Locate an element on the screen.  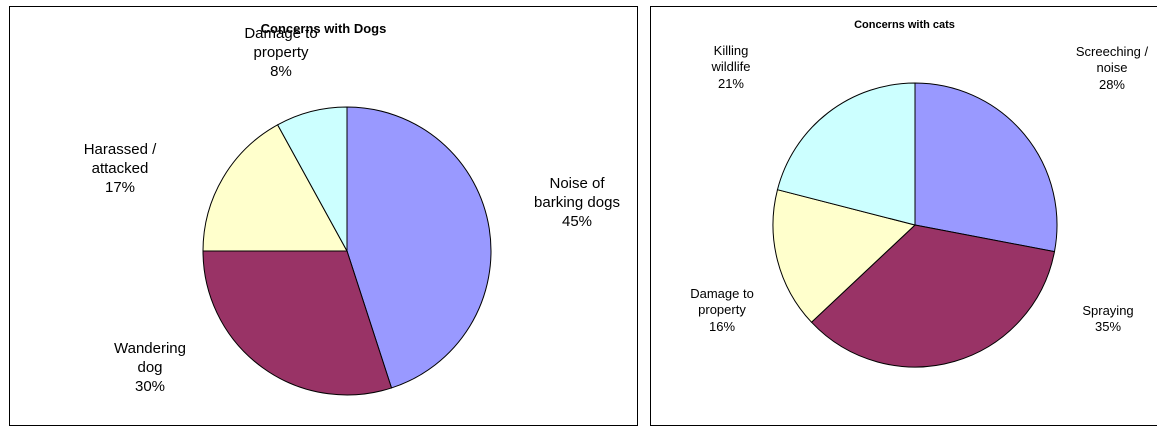
slice-percent: 28% is located at coordinates (1112, 84).